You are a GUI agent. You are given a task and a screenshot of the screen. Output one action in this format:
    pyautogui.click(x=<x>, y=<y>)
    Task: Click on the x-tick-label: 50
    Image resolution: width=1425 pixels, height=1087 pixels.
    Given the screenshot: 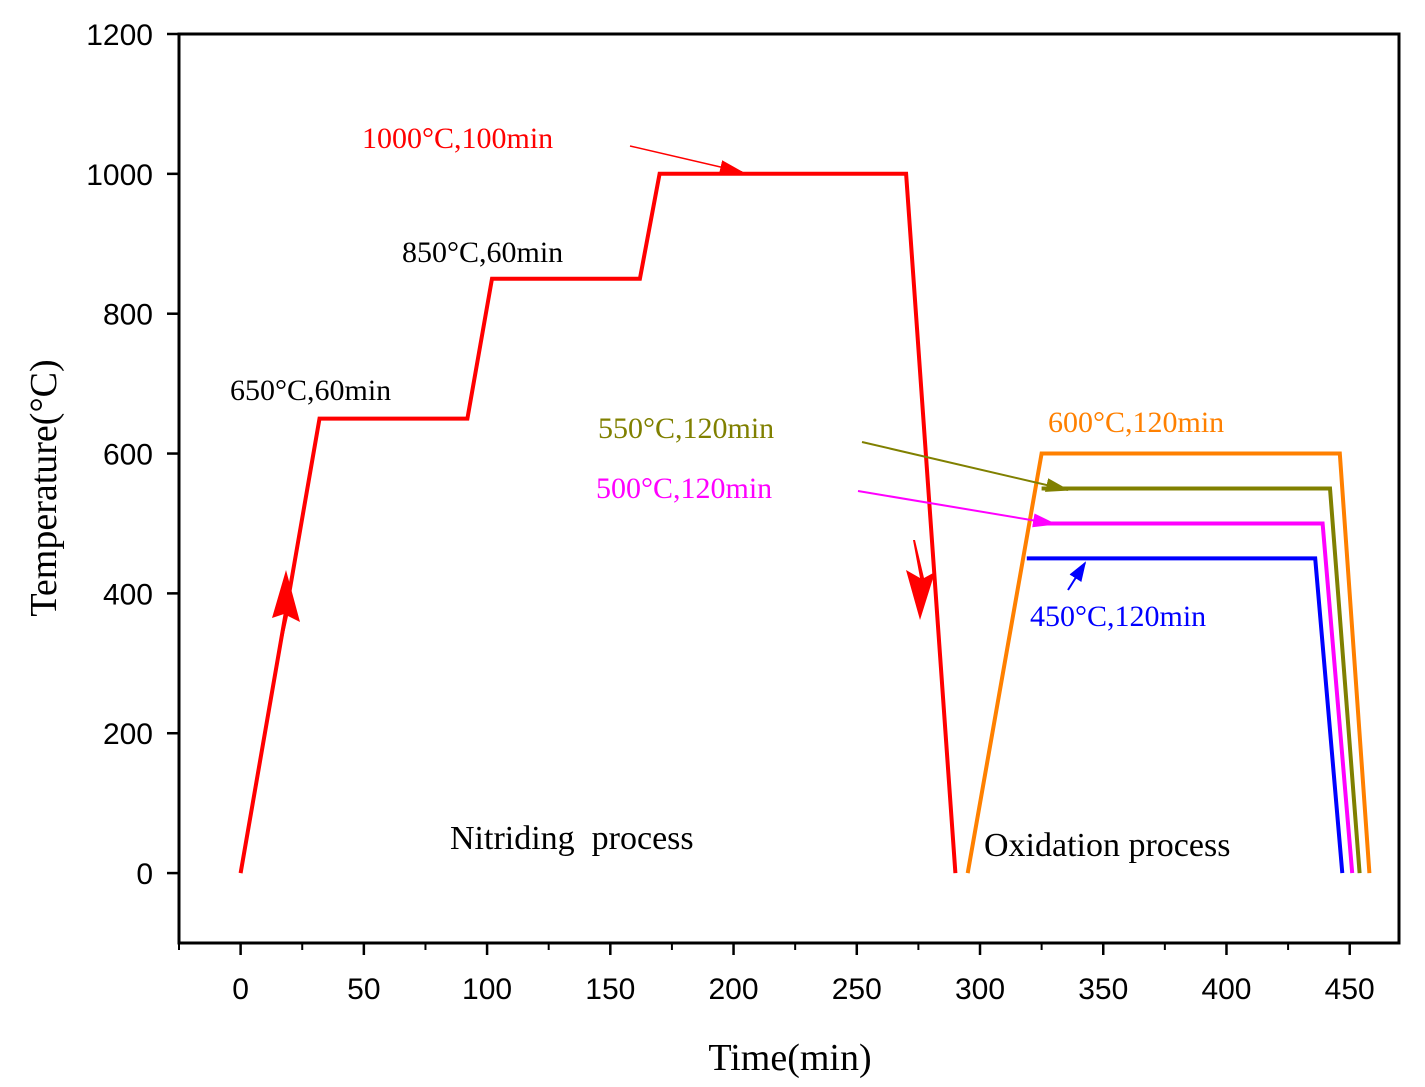 What is the action you would take?
    pyautogui.click(x=363, y=989)
    